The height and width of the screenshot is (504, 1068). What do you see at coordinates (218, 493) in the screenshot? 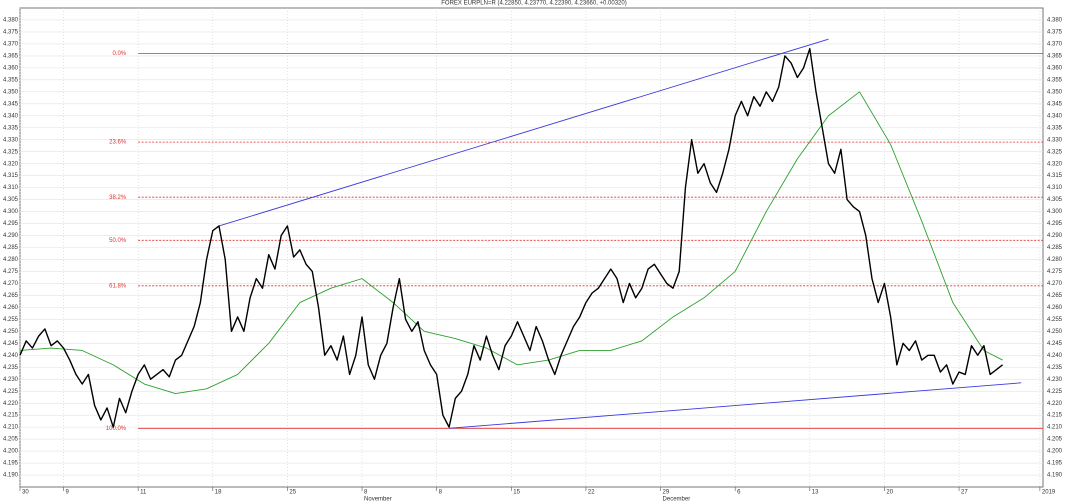
I see `x-tick-label: 18` at bounding box center [218, 493].